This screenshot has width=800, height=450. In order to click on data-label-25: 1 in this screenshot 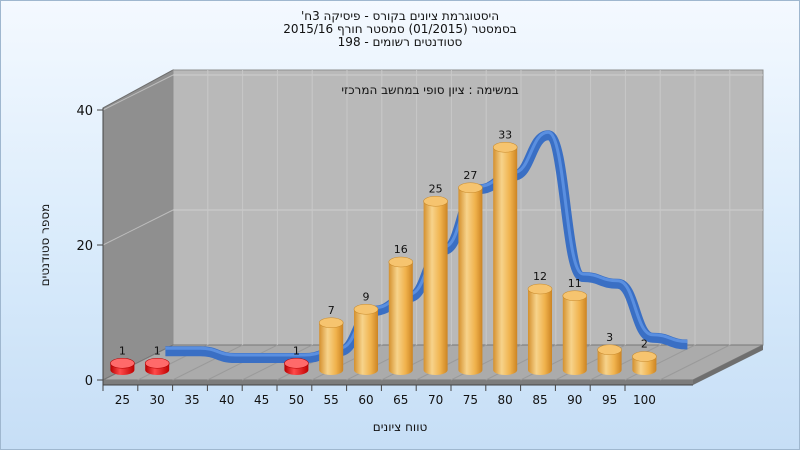, I will do `click(122, 350)`.